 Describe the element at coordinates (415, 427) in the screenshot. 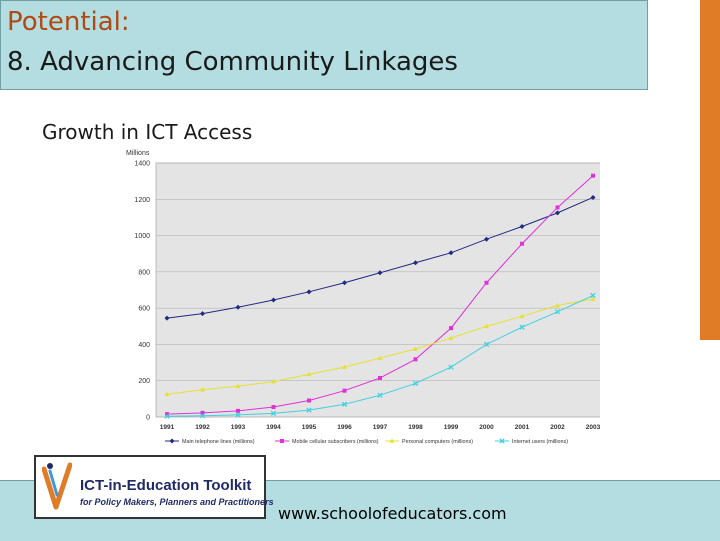

I see `x-tick-label: 1998` at that location.